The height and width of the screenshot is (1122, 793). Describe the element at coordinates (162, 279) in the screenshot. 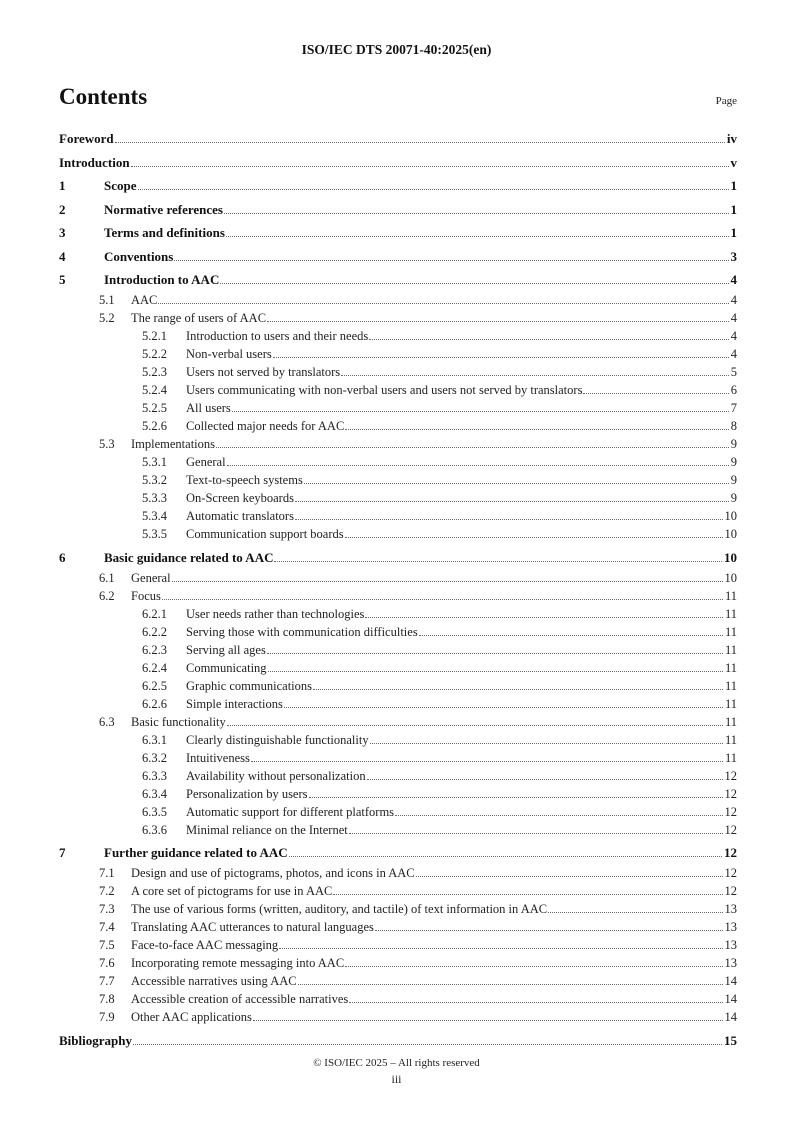

I see `toc-entry-title: Introduction to AAC` at that location.